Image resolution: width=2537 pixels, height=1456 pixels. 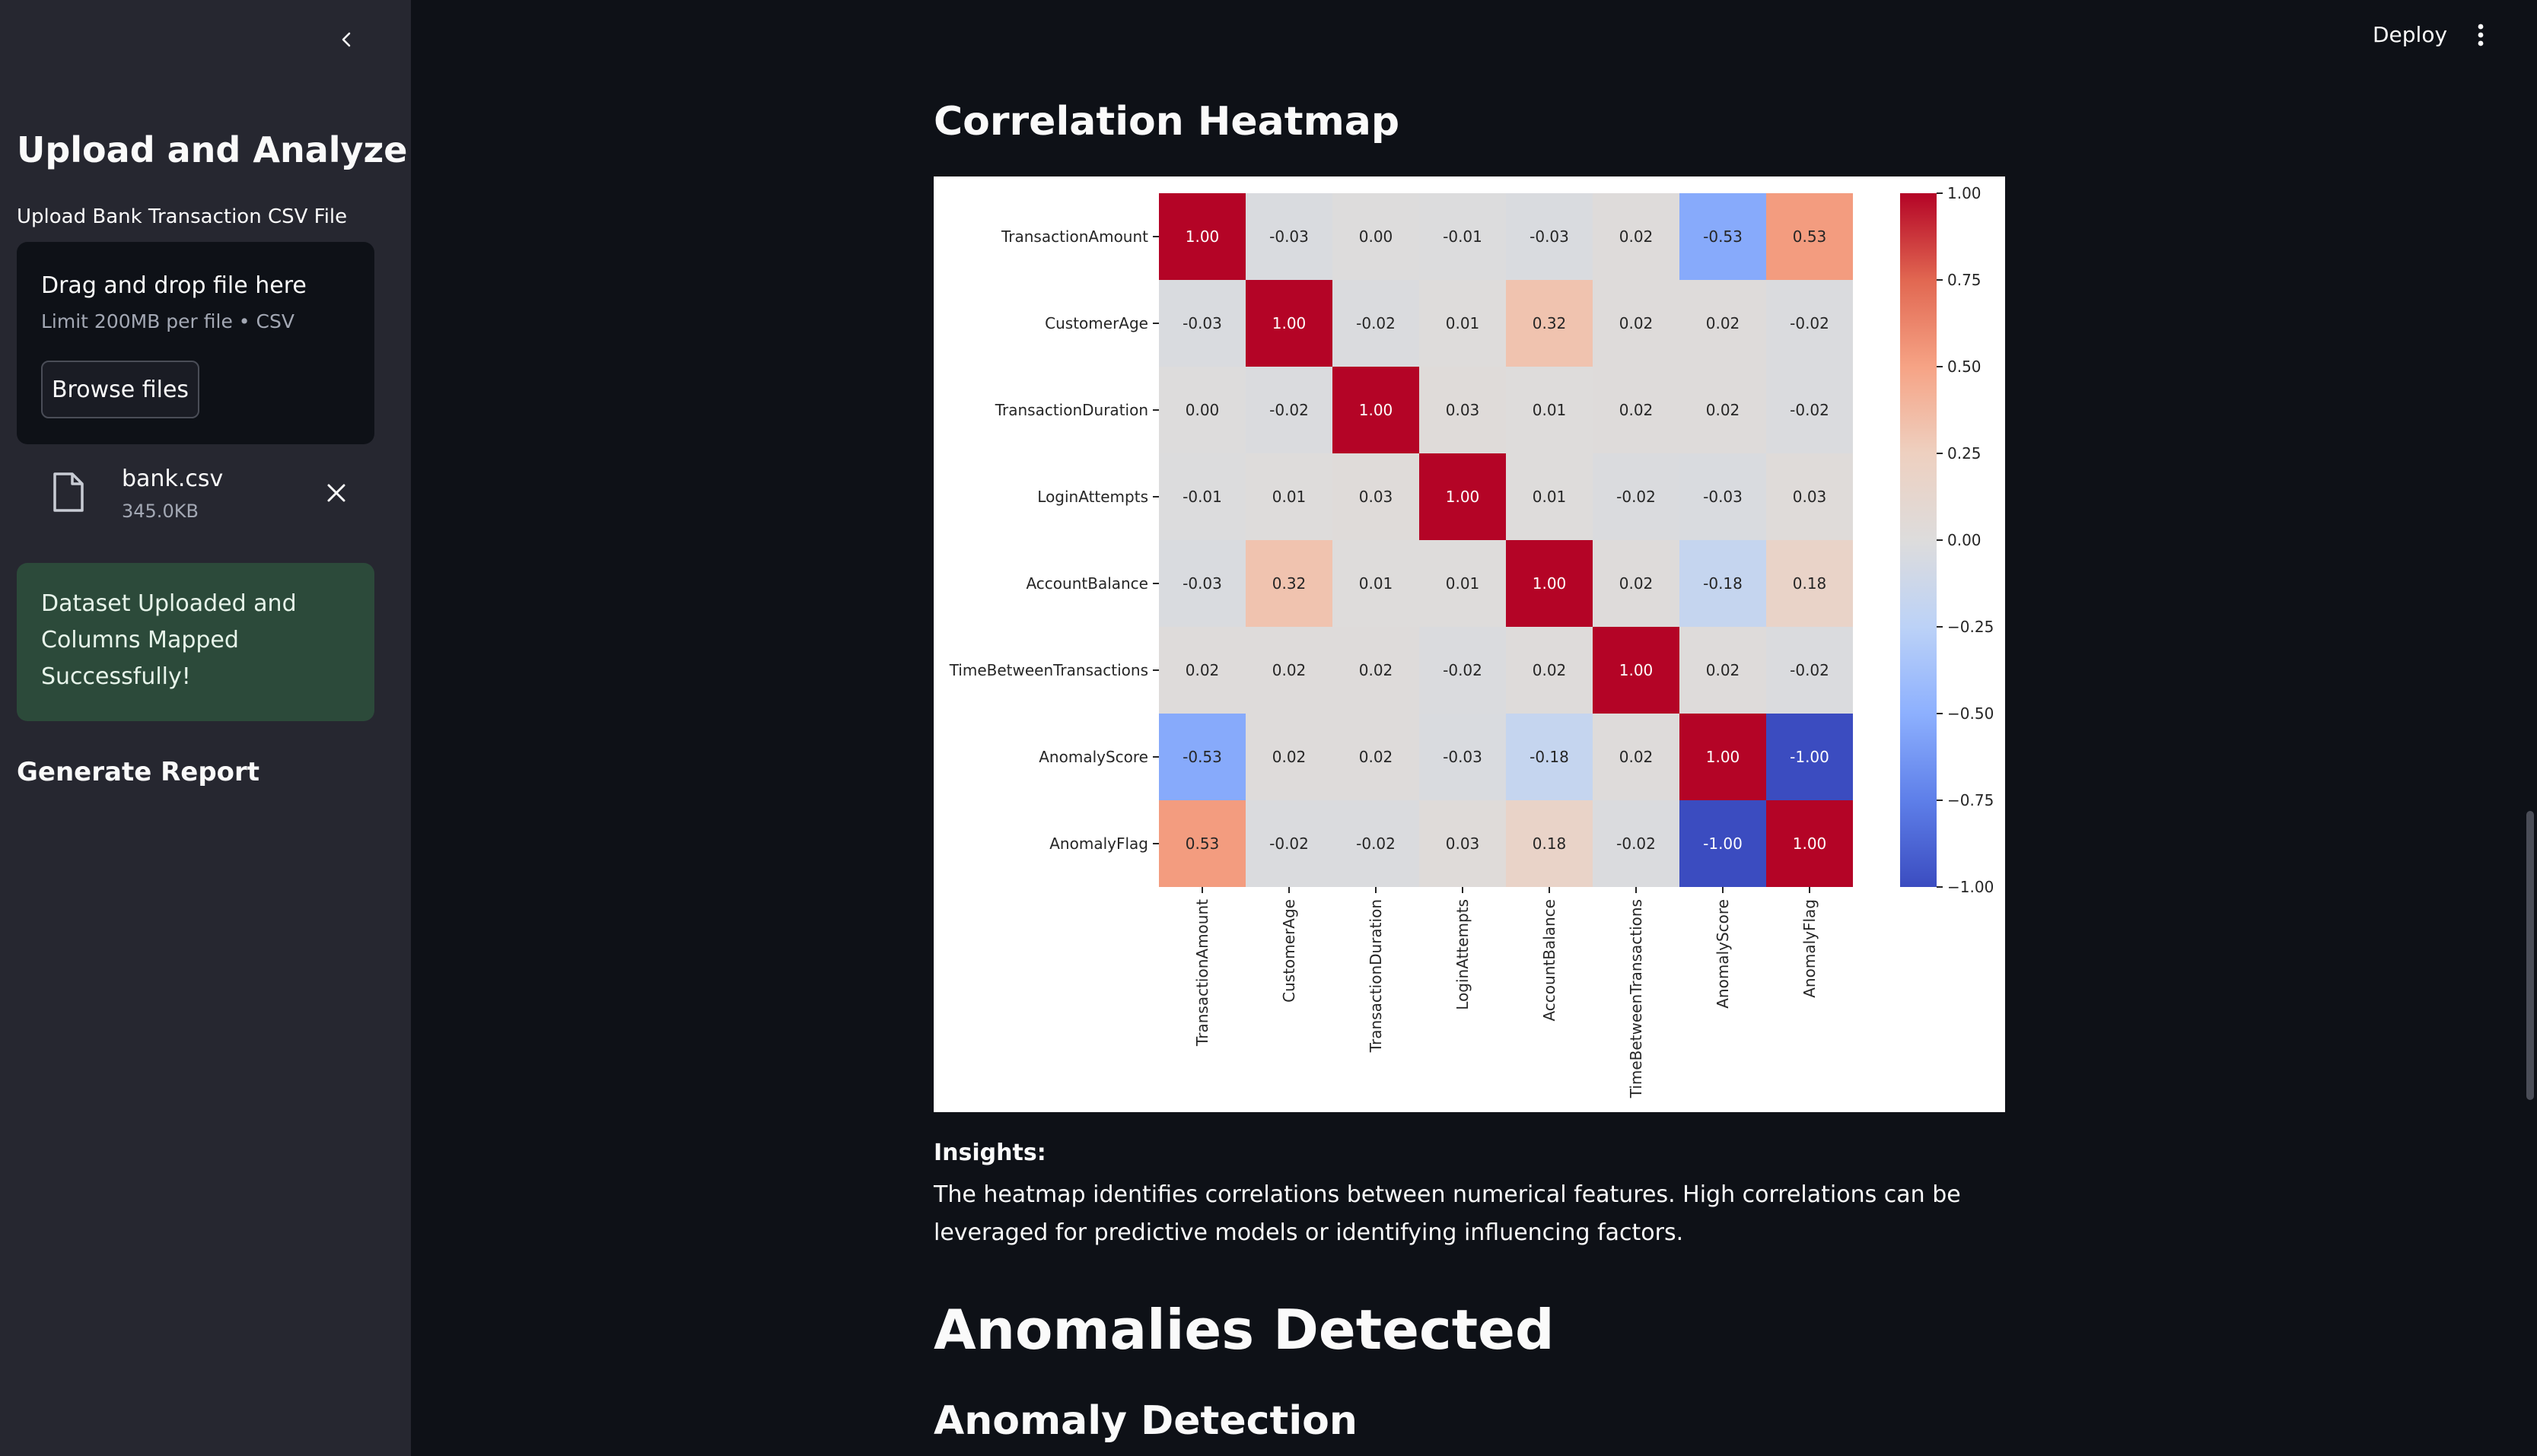 I want to click on main-menu-button, so click(x=2480, y=35).